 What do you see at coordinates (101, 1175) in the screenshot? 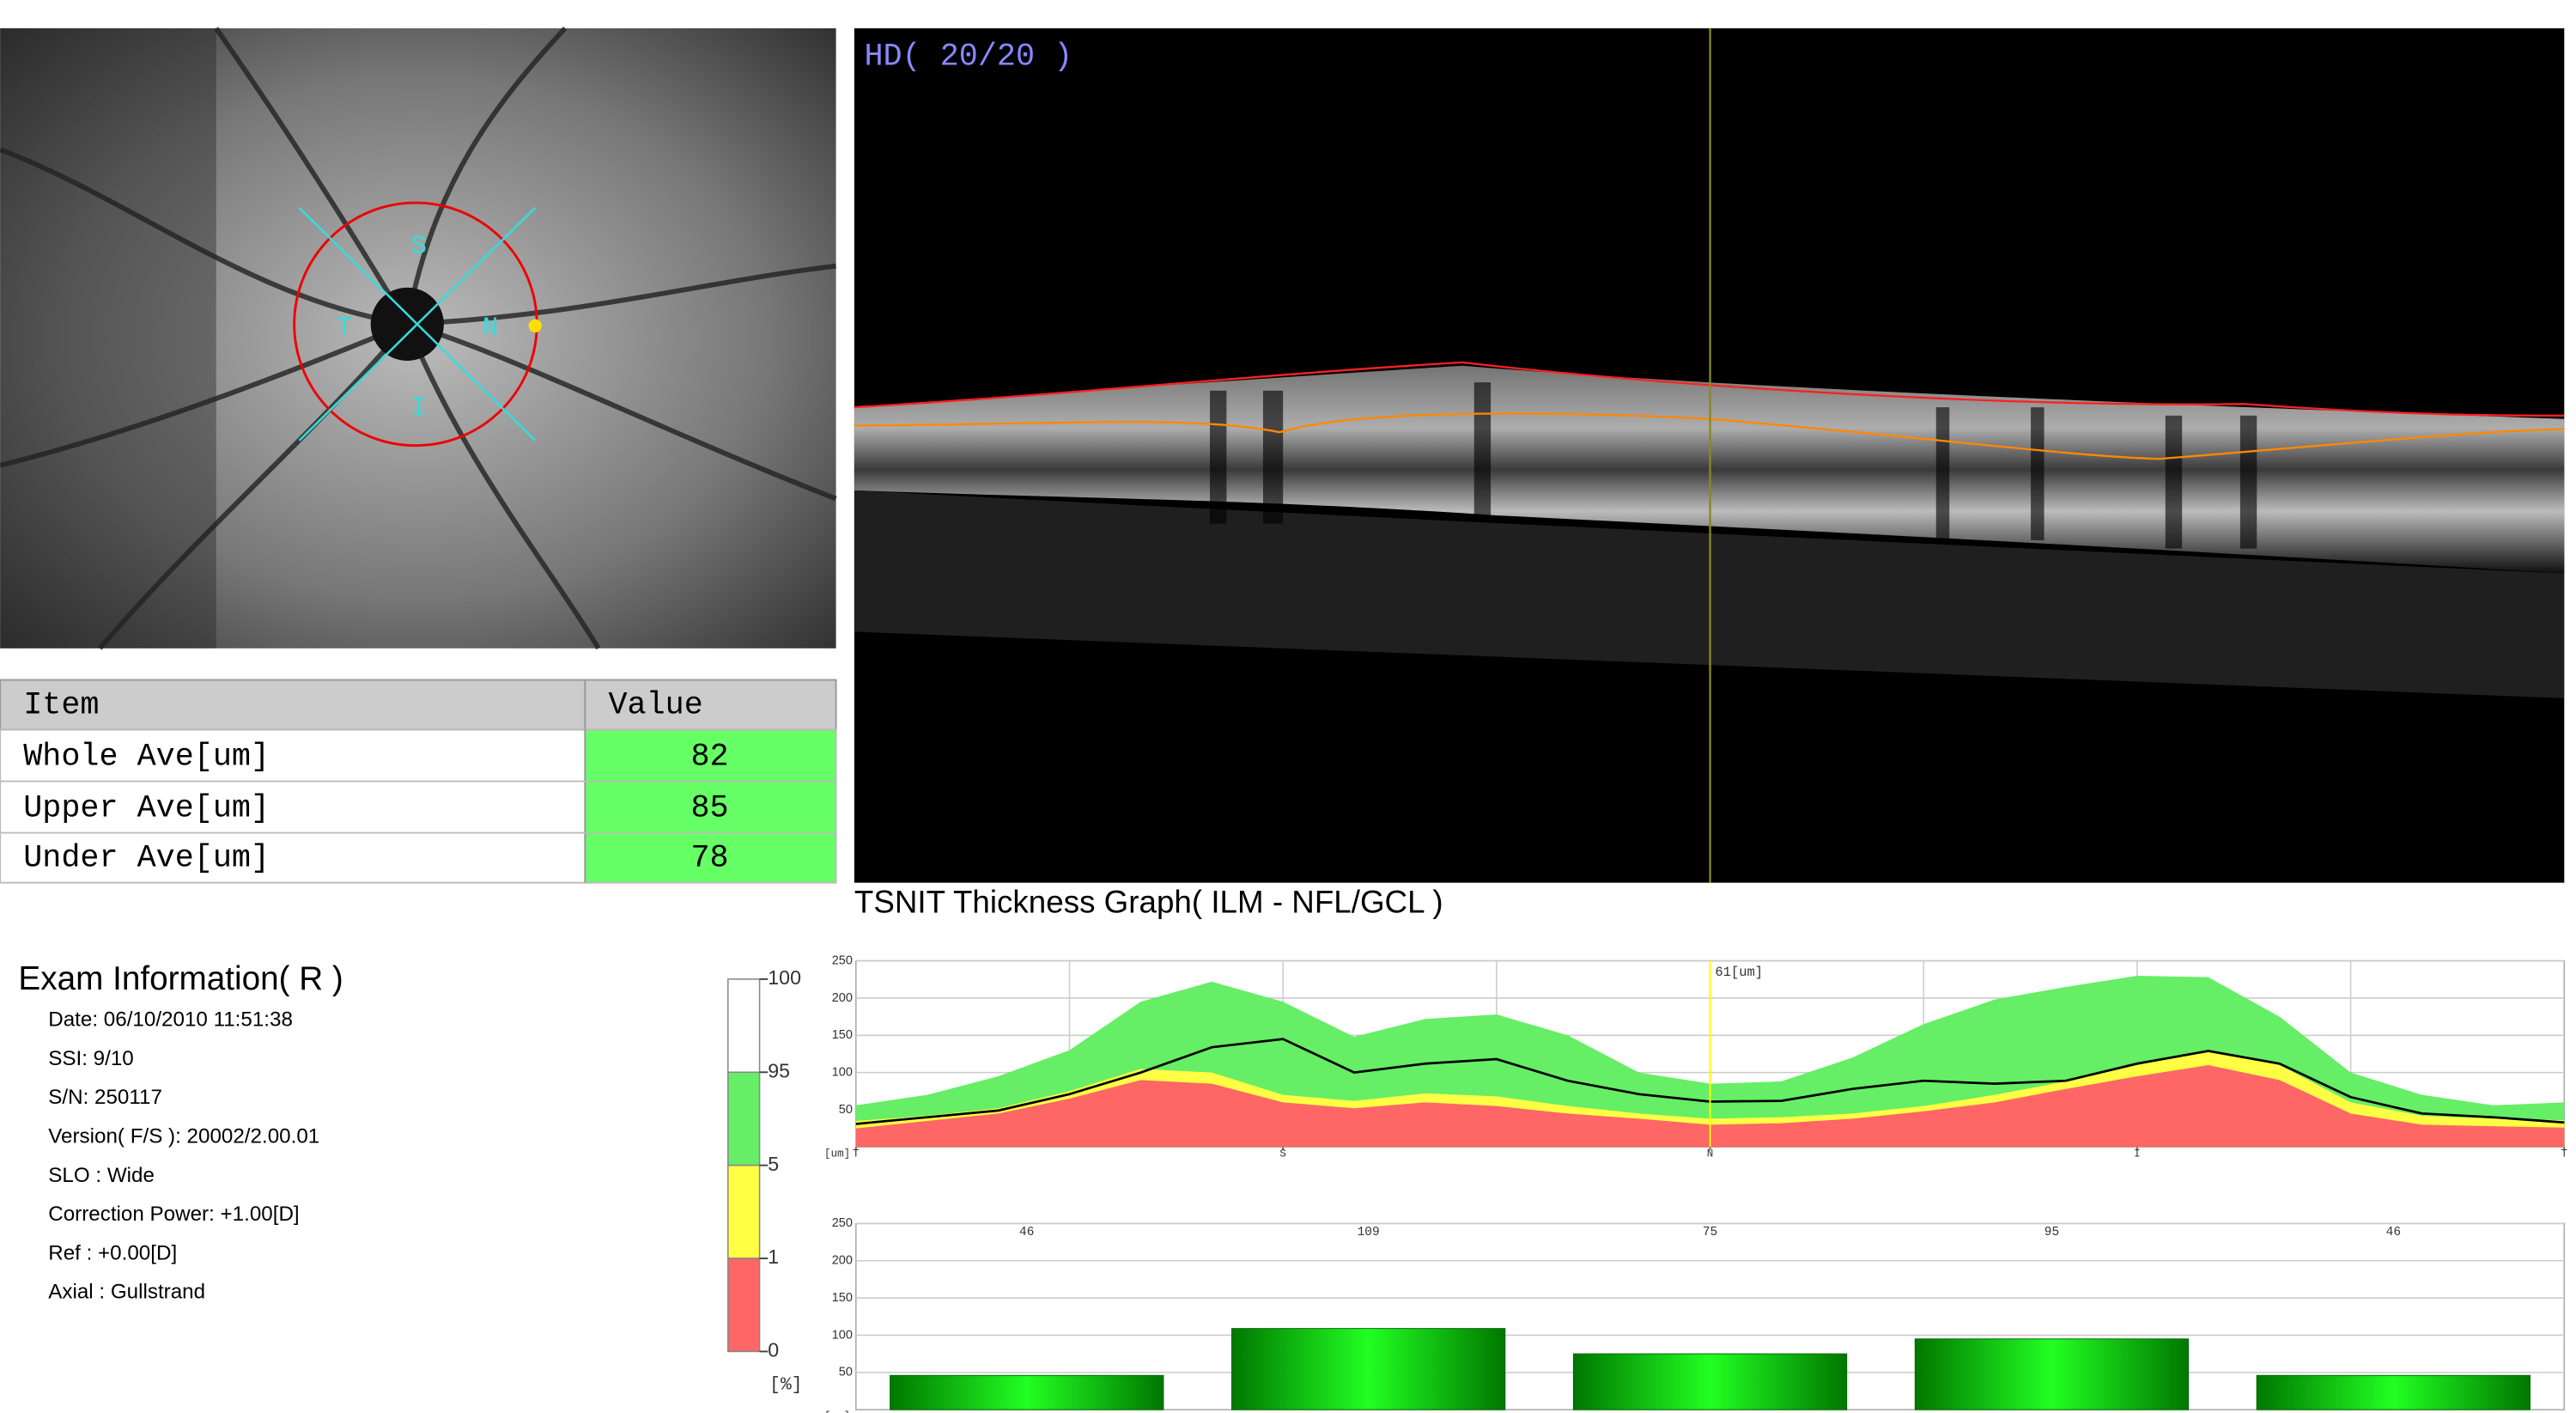
I see `exam-line: SLO : Wide` at bounding box center [101, 1175].